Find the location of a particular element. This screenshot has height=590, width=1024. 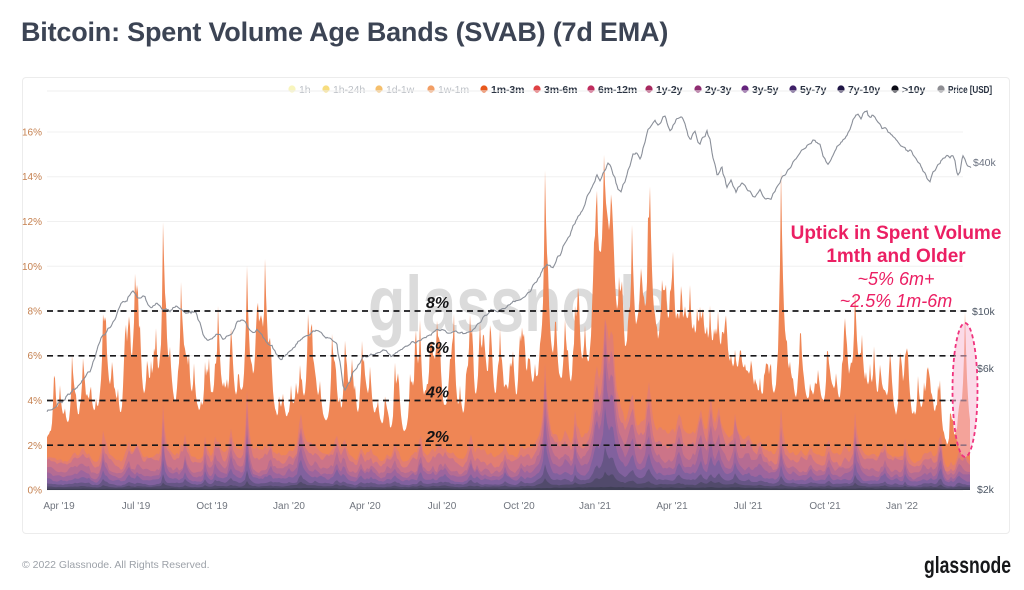

svg-text: Oct '20 is located at coordinates (519, 506).